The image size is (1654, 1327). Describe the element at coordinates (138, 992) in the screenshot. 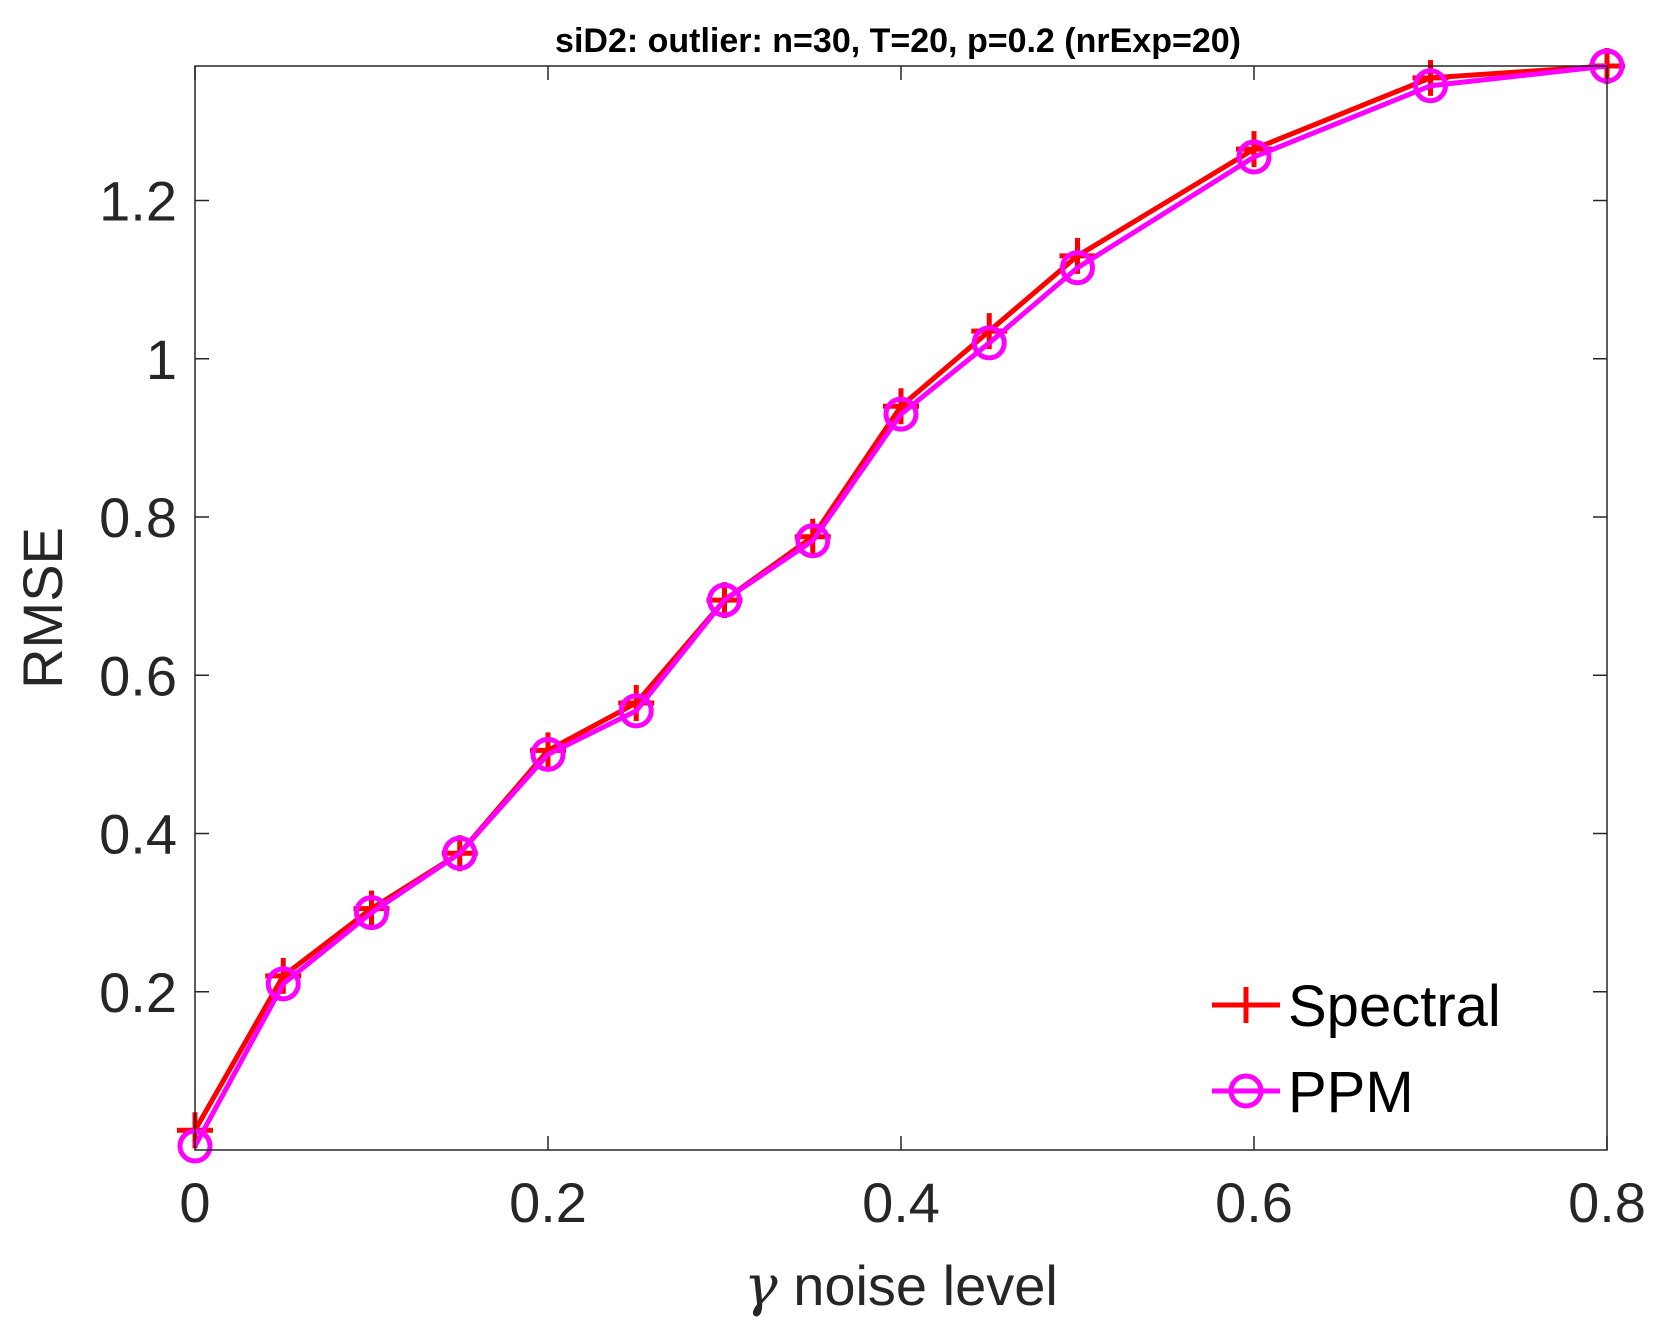

I see `y-tick-label: 0.2` at that location.